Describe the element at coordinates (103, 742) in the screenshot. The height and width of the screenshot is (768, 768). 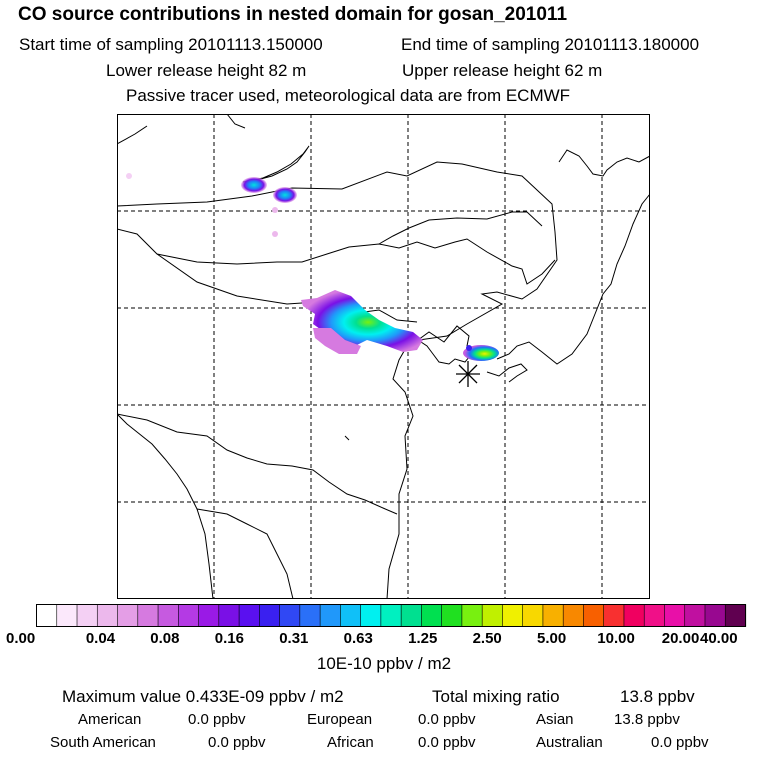
I see `south-american-label: South American` at that location.